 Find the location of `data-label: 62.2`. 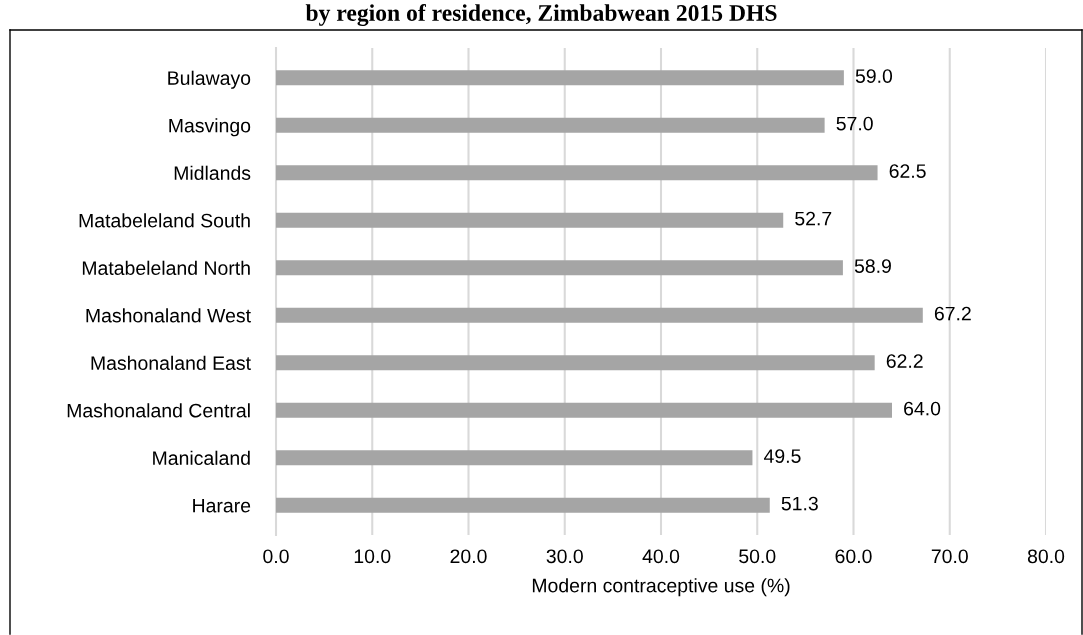

data-label: 62.2 is located at coordinates (904, 361).